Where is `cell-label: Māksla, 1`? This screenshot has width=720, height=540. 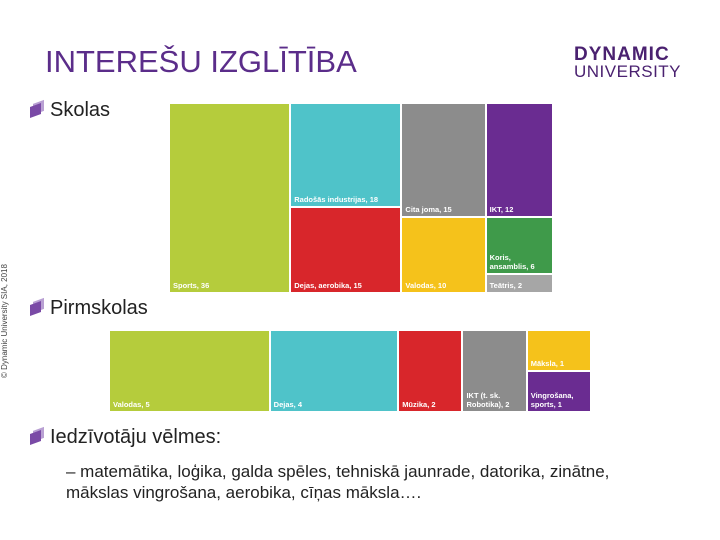
cell-label: Māksla, 1 is located at coordinates (547, 363).